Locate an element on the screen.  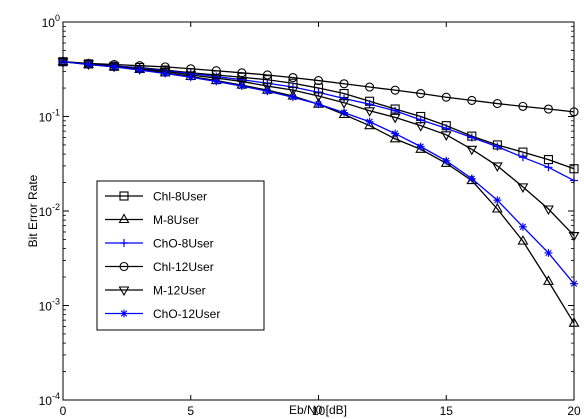
x-axis-label: Eb/N0 [dB] is located at coordinates (318, 410).